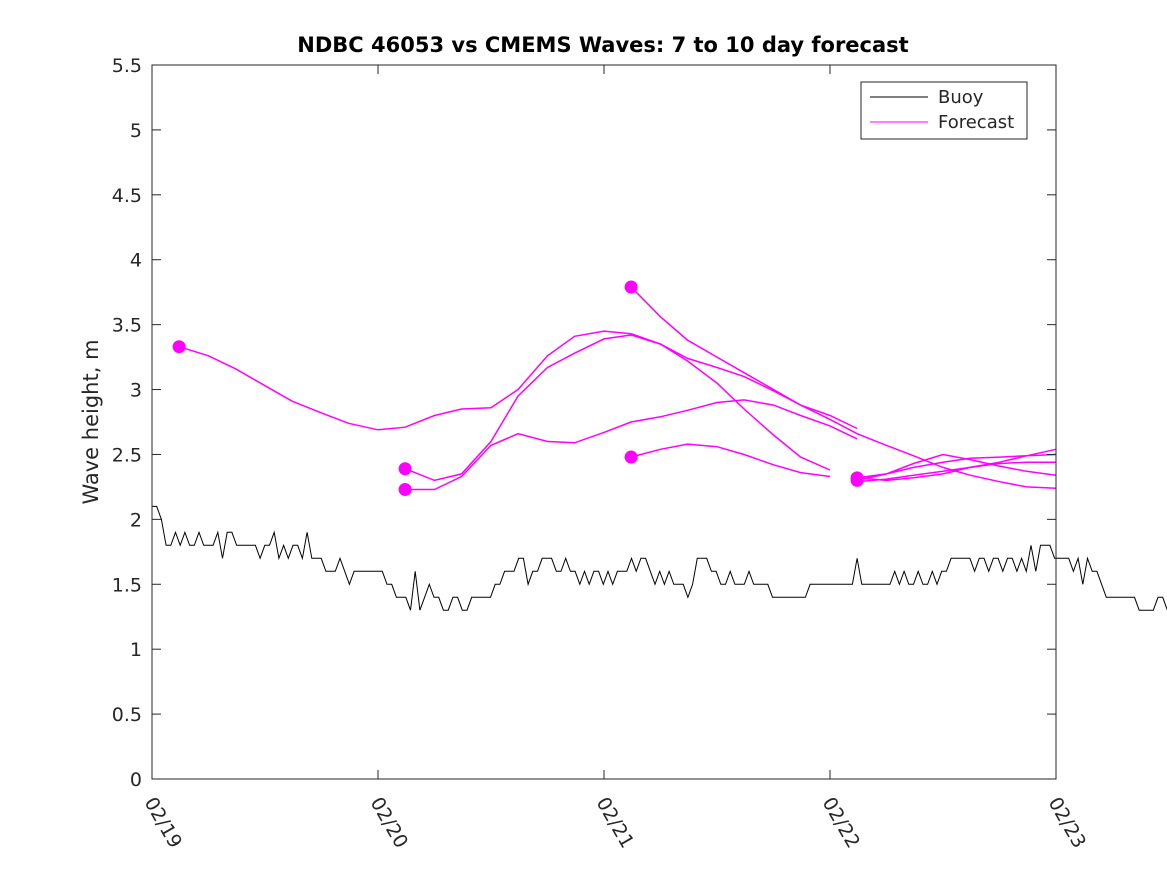  I want to click on legend-box, so click(944, 110).